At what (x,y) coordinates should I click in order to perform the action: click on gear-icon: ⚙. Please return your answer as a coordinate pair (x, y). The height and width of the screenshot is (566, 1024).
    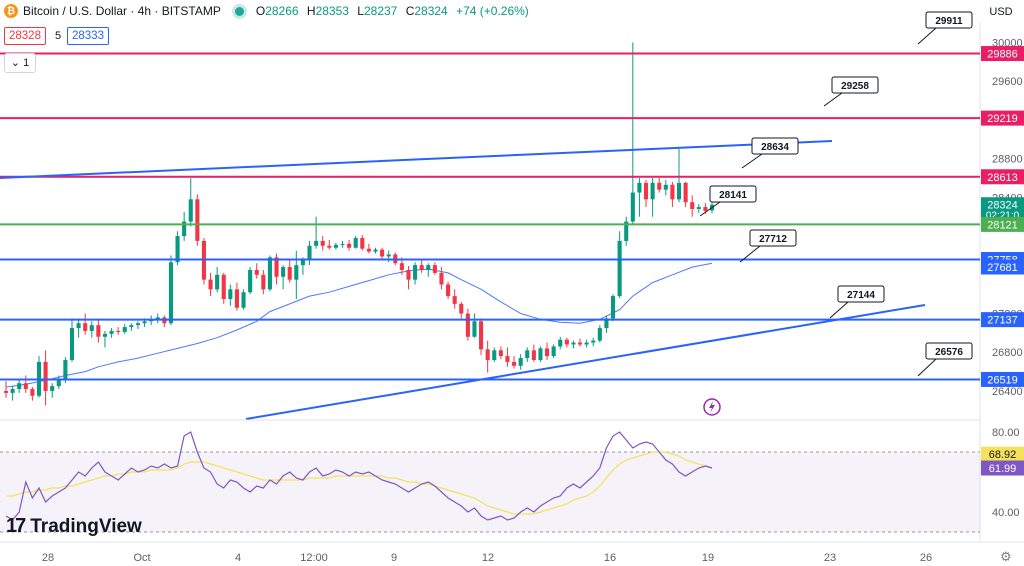
    Looking at the image, I should click on (1006, 556).